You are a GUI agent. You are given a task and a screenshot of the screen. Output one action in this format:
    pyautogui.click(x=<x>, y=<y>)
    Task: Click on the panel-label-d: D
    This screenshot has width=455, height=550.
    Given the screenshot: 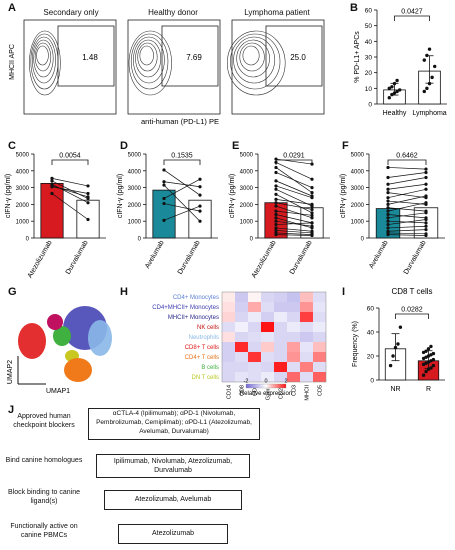 What is the action you would take?
    pyautogui.click(x=124, y=146)
    